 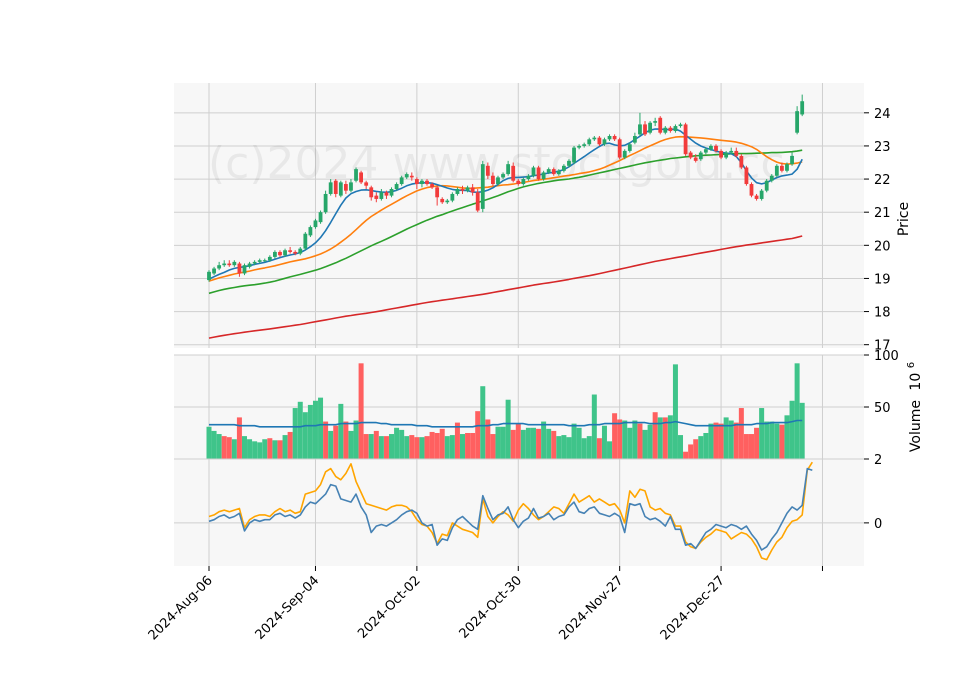 I want to click on y-tick-label: 21, so click(x=882, y=213).